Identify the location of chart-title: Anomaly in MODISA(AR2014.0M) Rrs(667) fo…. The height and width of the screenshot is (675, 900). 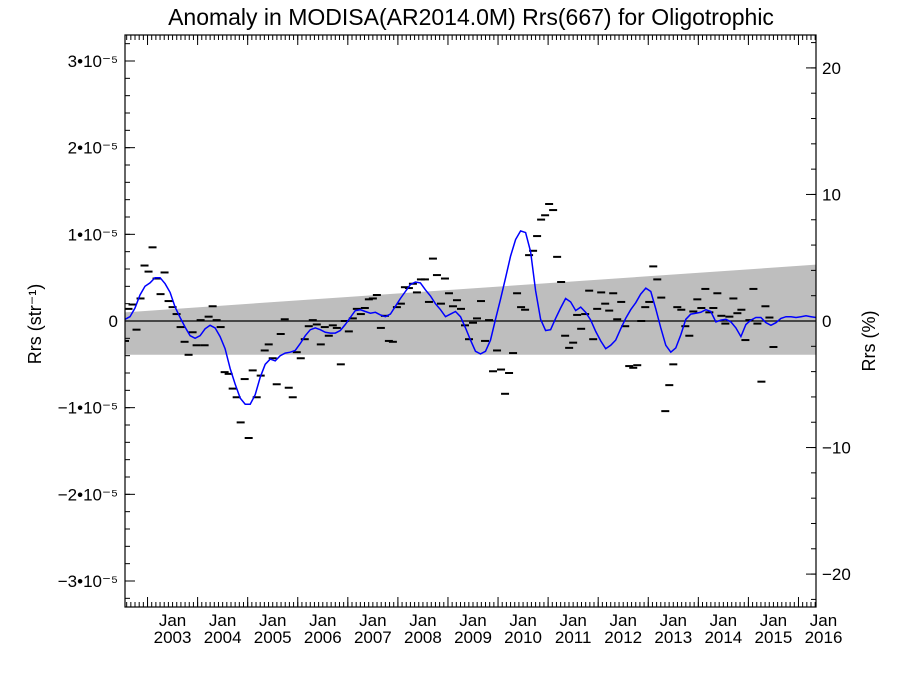
(471, 17).